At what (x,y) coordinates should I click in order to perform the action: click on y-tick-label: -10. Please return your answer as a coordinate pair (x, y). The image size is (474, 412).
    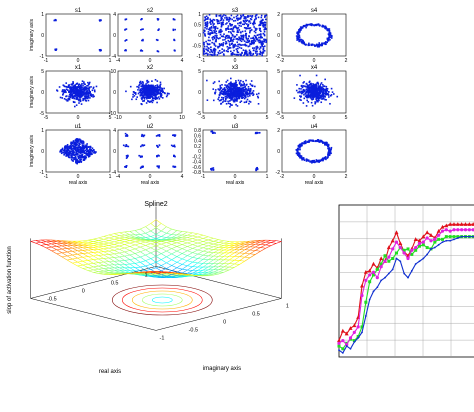
    Looking at the image, I should click on (112, 114).